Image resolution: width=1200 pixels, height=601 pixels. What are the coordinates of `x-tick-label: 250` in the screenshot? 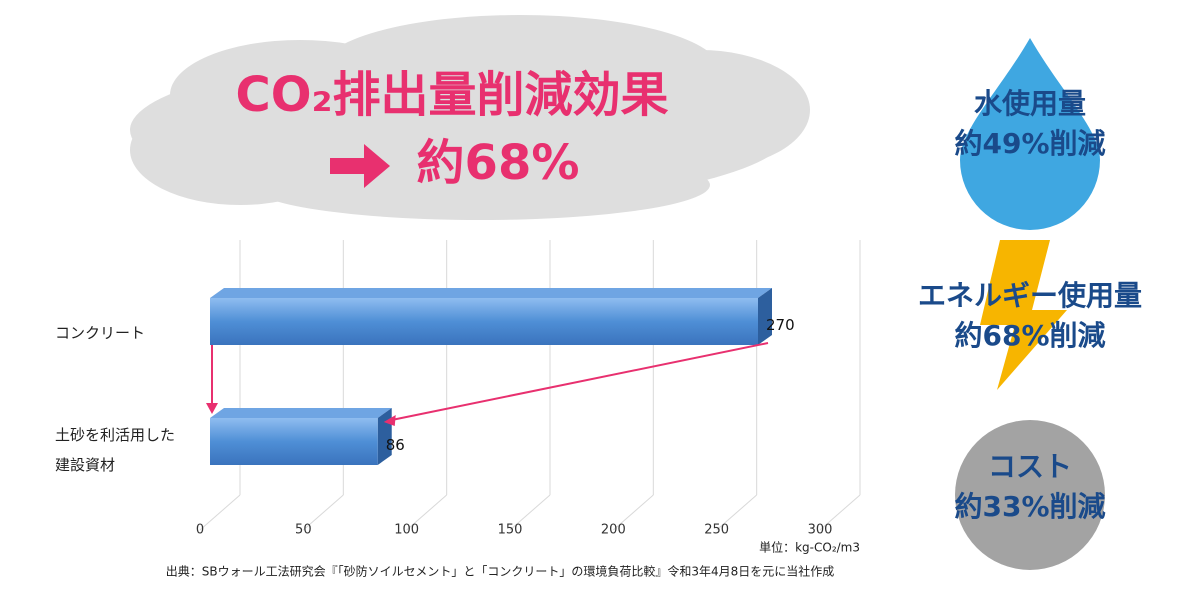 It's located at (716, 530).